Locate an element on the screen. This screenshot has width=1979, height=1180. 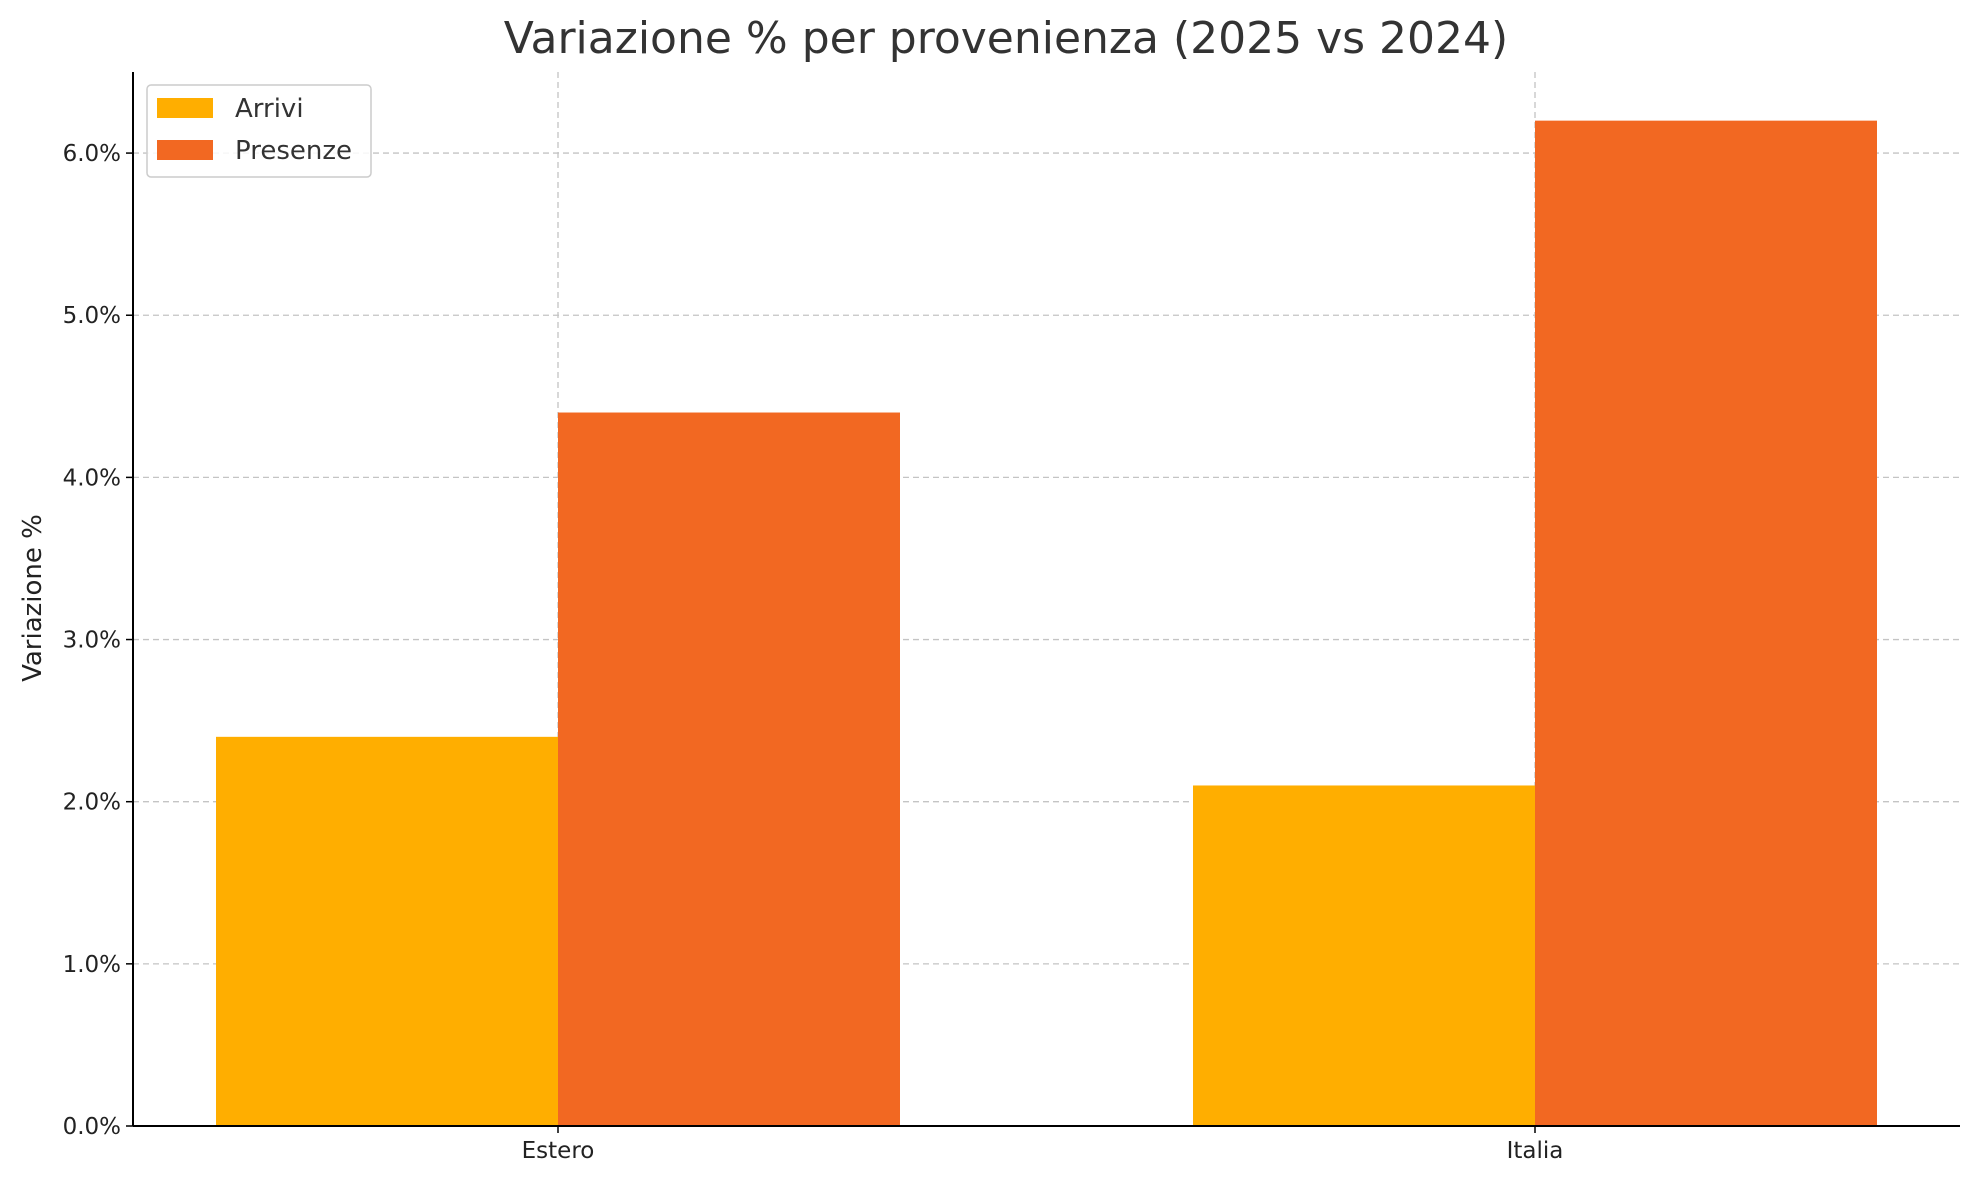
y-tick-label: 4.0% is located at coordinates (92, 478).